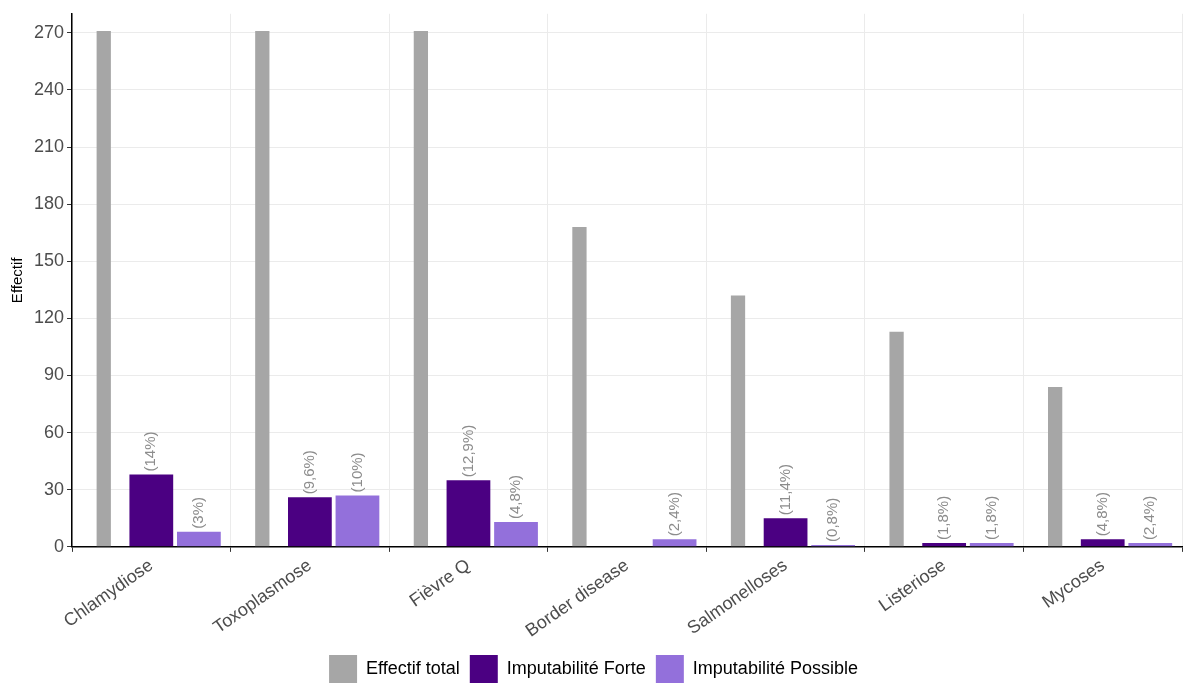  What do you see at coordinates (198, 512) in the screenshot?
I see `annotation: (3%)` at bounding box center [198, 512].